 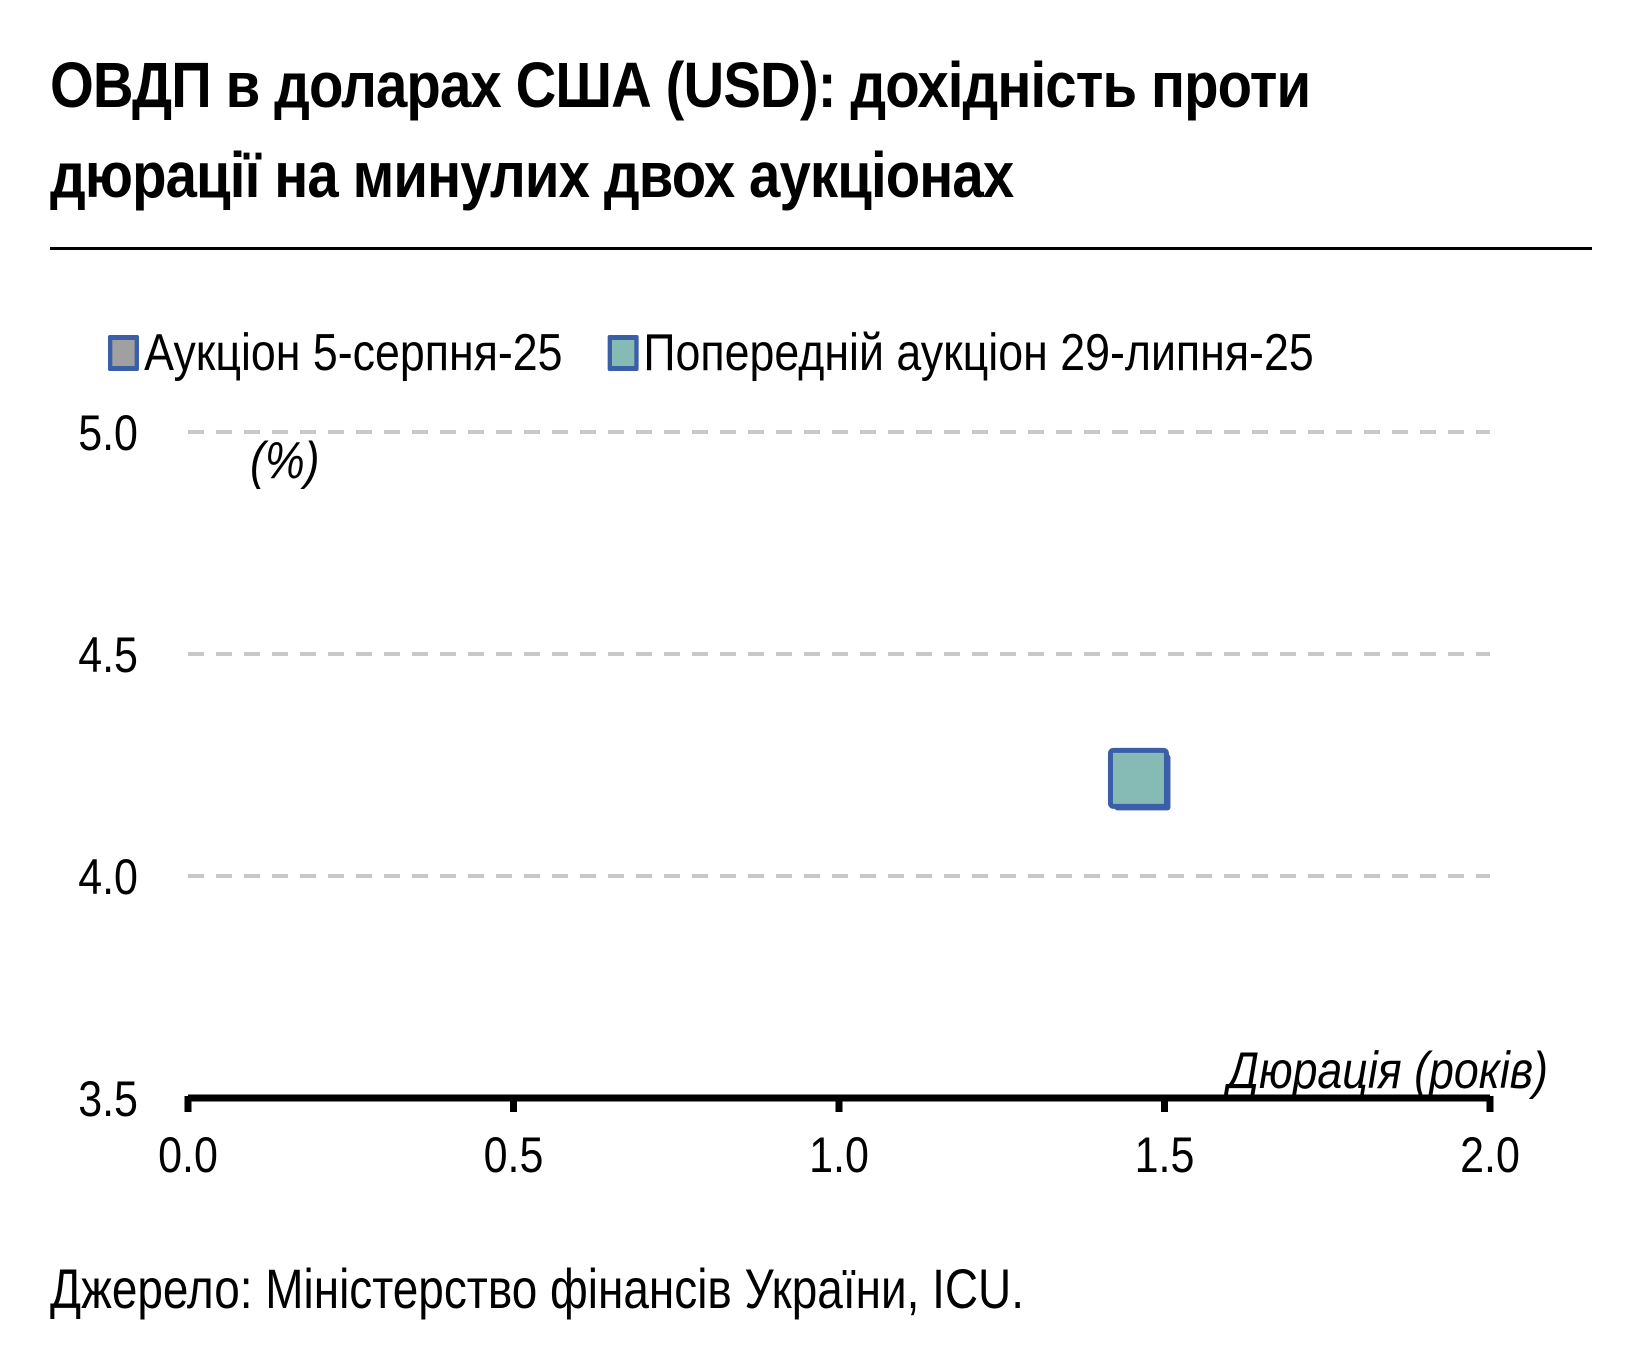 What do you see at coordinates (108, 655) in the screenshot?
I see `y-tick-label: 4.5` at bounding box center [108, 655].